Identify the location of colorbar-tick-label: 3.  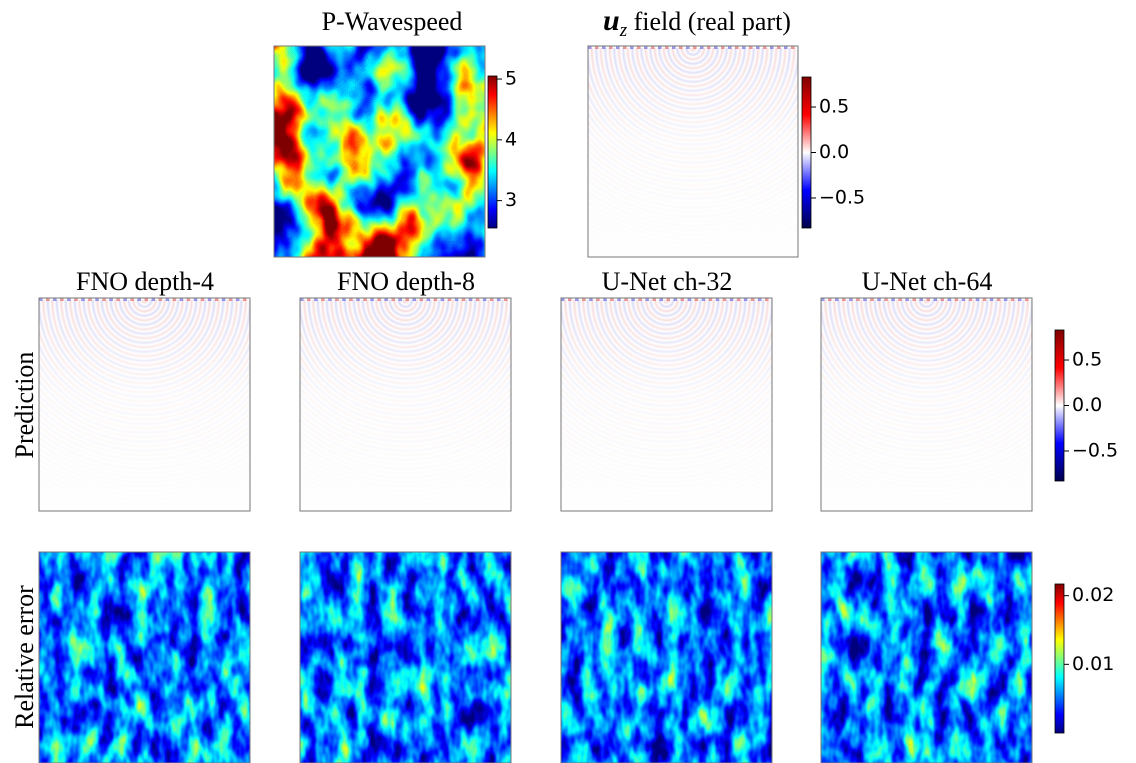
(511, 200).